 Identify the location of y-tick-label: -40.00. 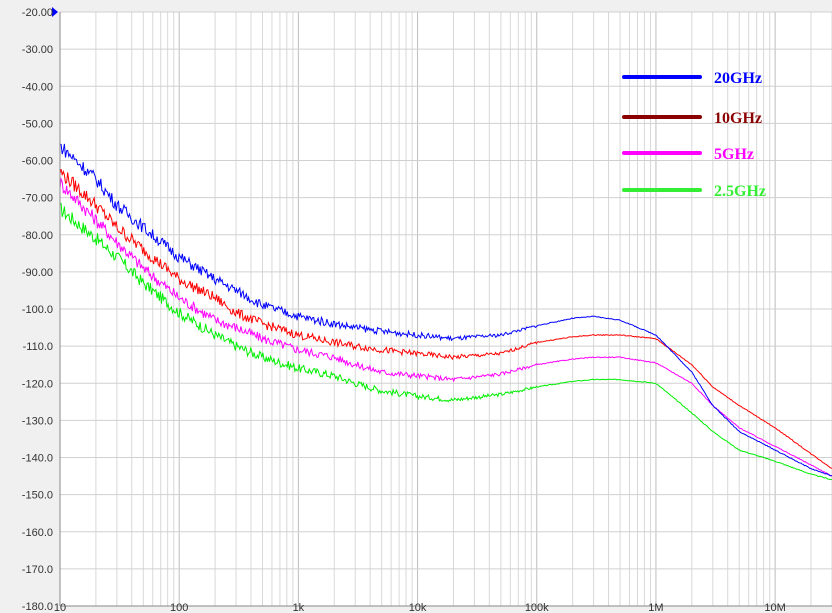
(37, 87).